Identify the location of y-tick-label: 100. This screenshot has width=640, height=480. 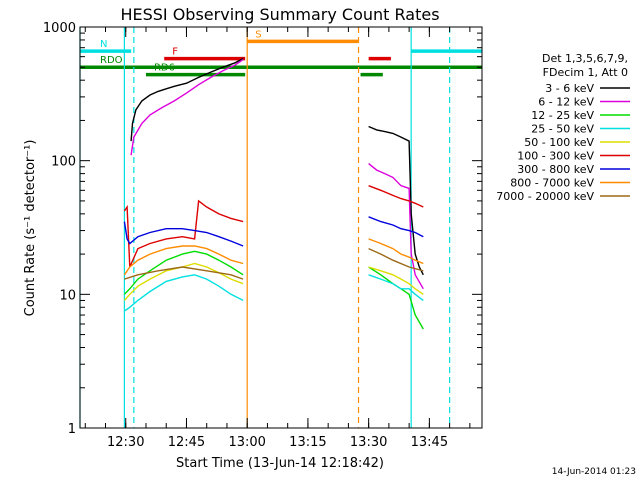
(63, 162).